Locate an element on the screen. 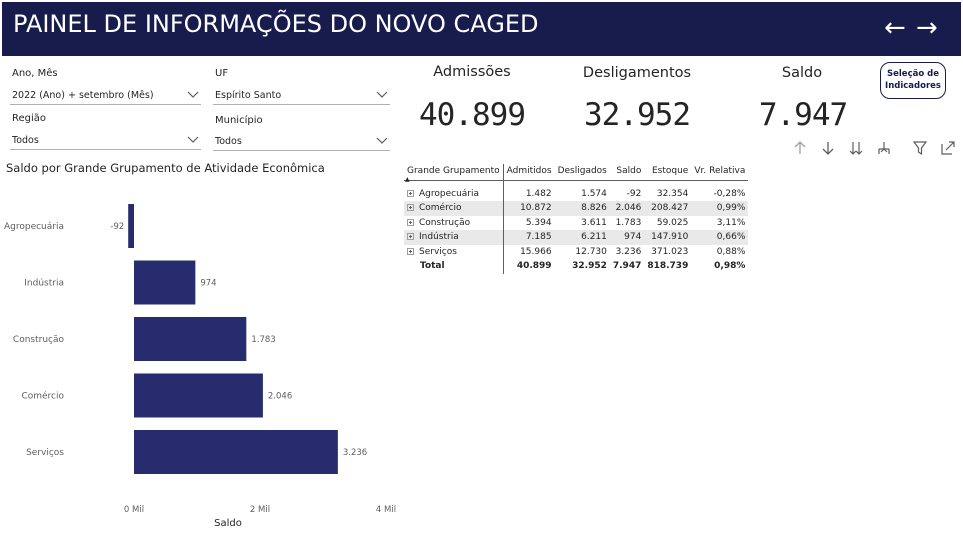  cell-saldo: 3.236 is located at coordinates (628, 251).